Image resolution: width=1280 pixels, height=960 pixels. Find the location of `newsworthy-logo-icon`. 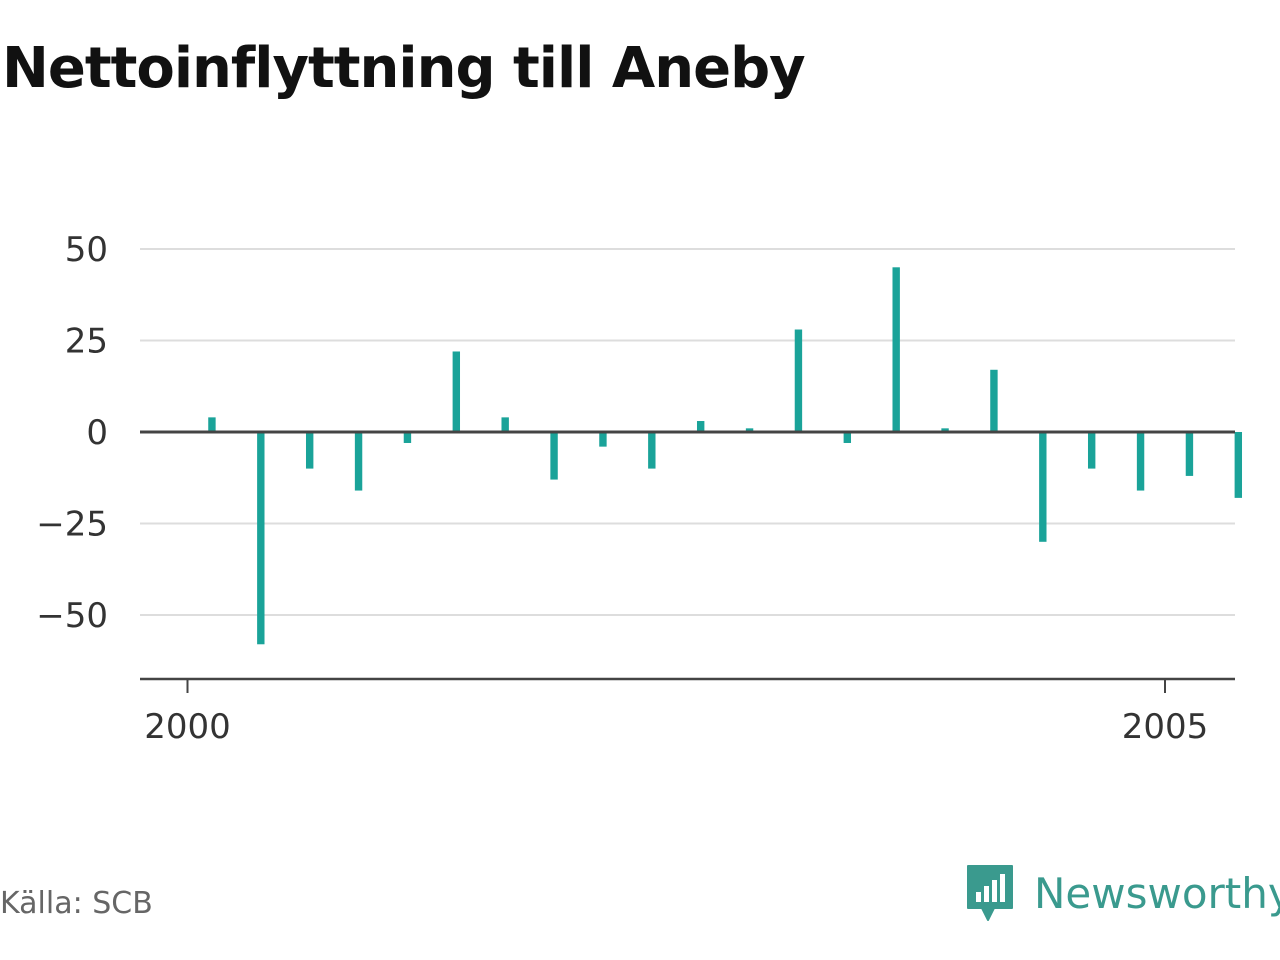

newsworthy-logo-icon is located at coordinates (990, 893).